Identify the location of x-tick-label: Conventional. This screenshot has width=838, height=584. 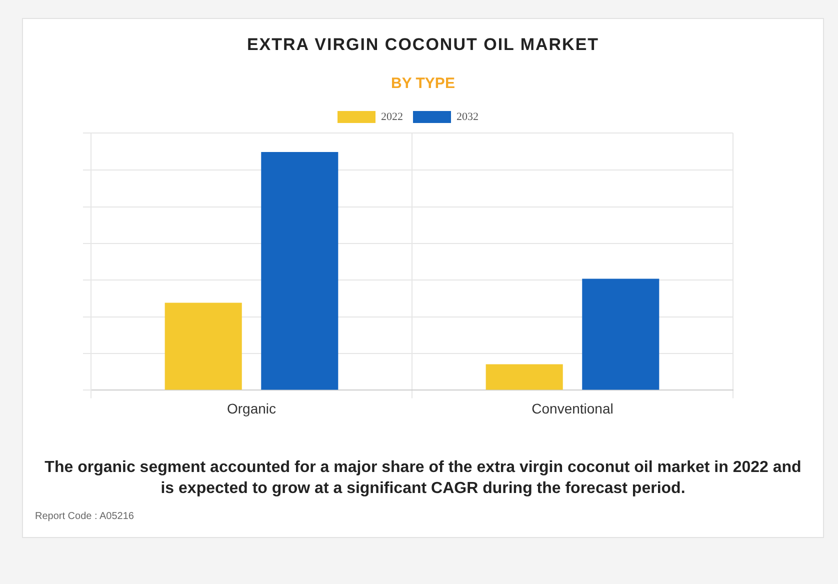
(573, 408).